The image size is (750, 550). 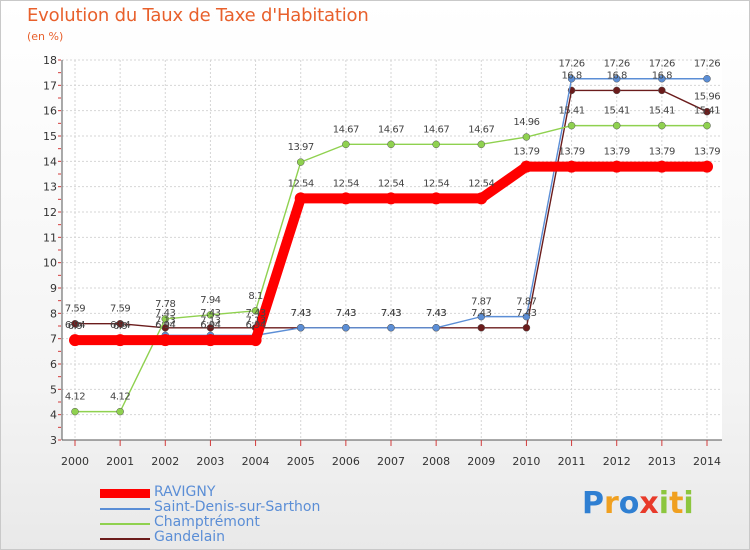 I want to click on y-tick-label: 6, so click(x=53, y=364).